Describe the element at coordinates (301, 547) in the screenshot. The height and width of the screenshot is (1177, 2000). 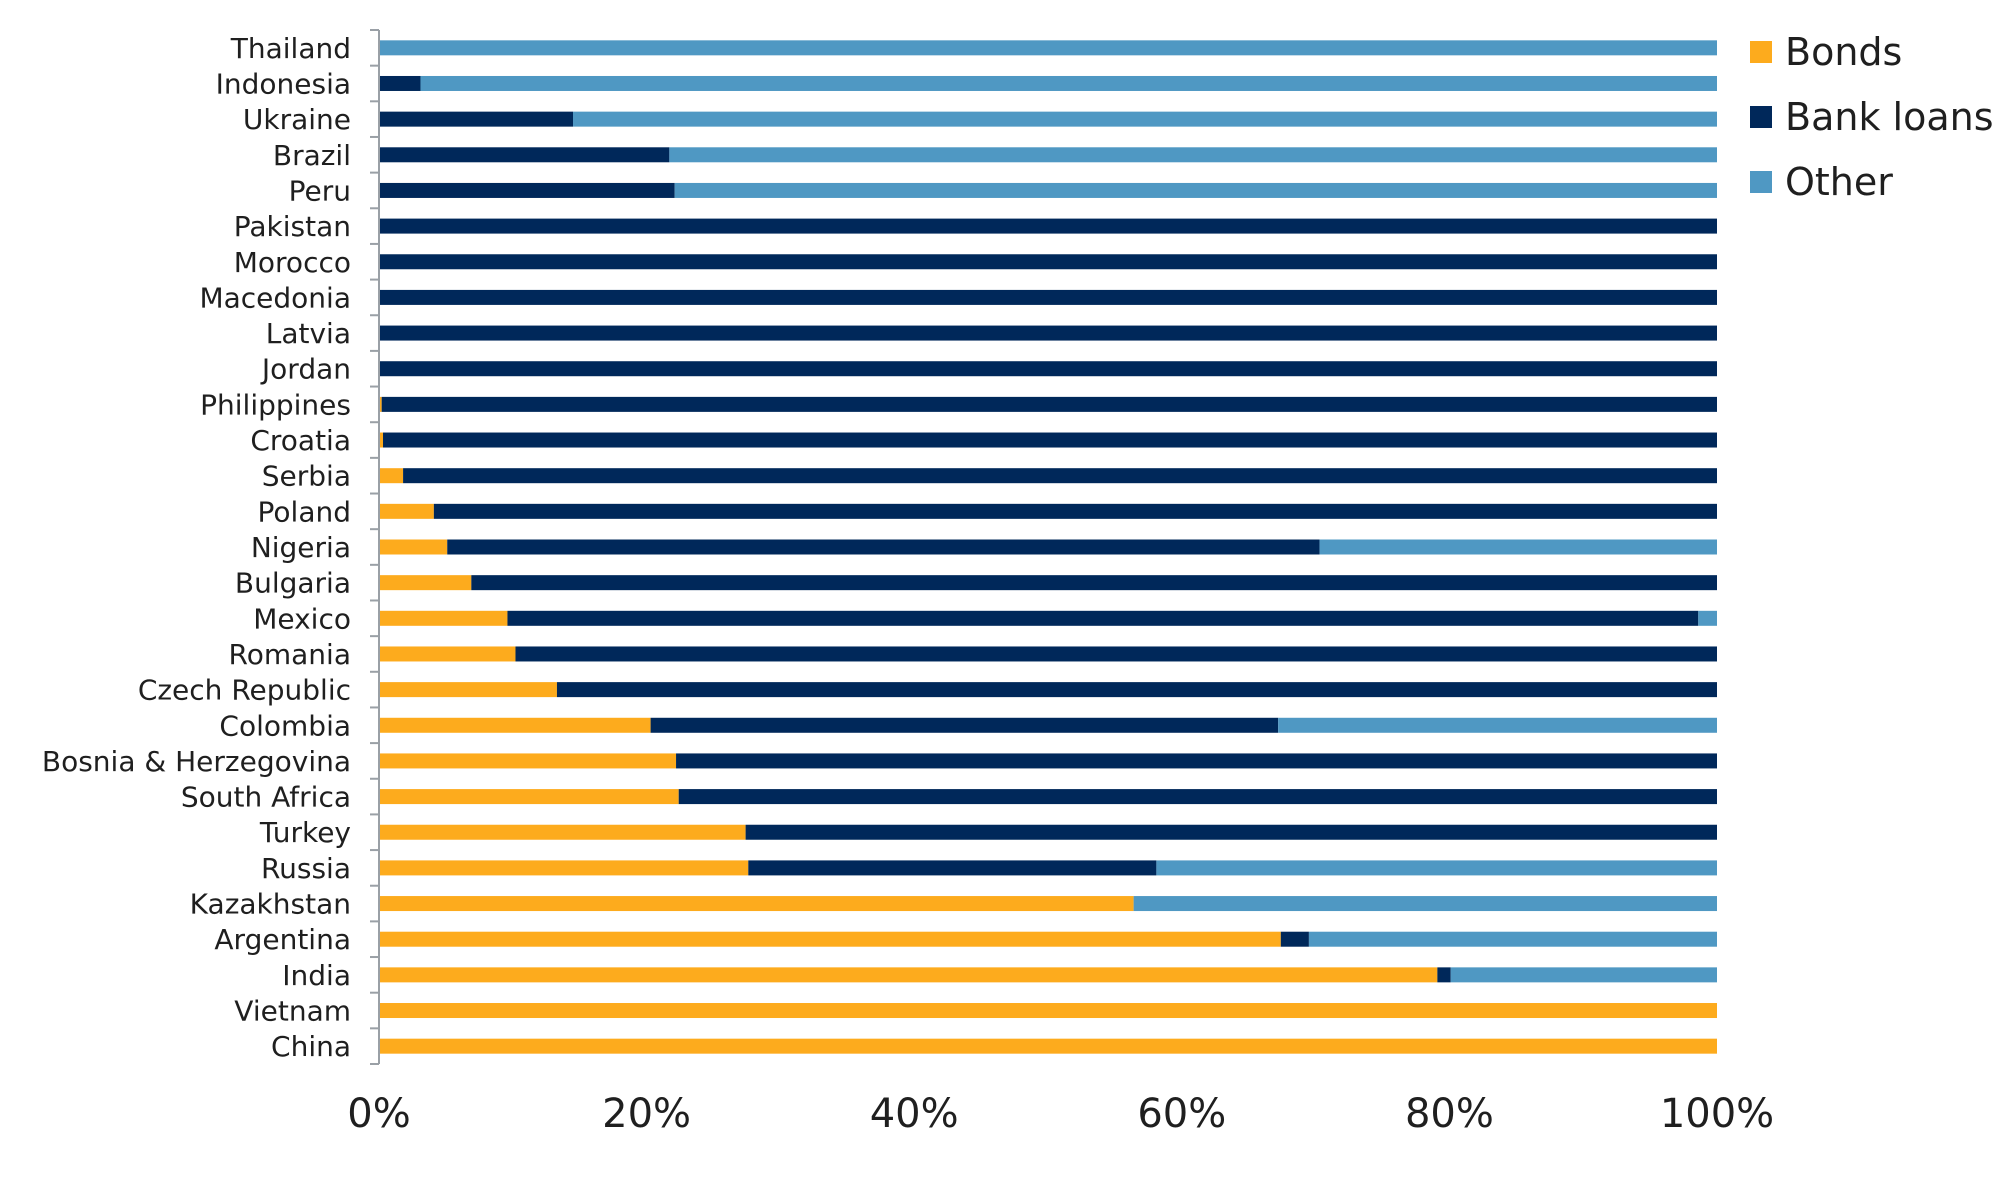
I see `category-label: Nigeria` at that location.